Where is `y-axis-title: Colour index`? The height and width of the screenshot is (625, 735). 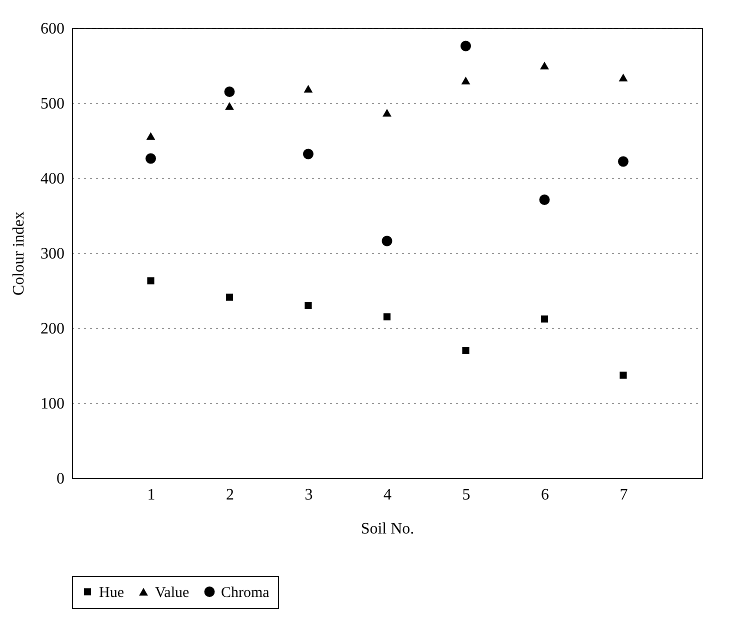
y-axis-title: Colour index is located at coordinates (19, 254).